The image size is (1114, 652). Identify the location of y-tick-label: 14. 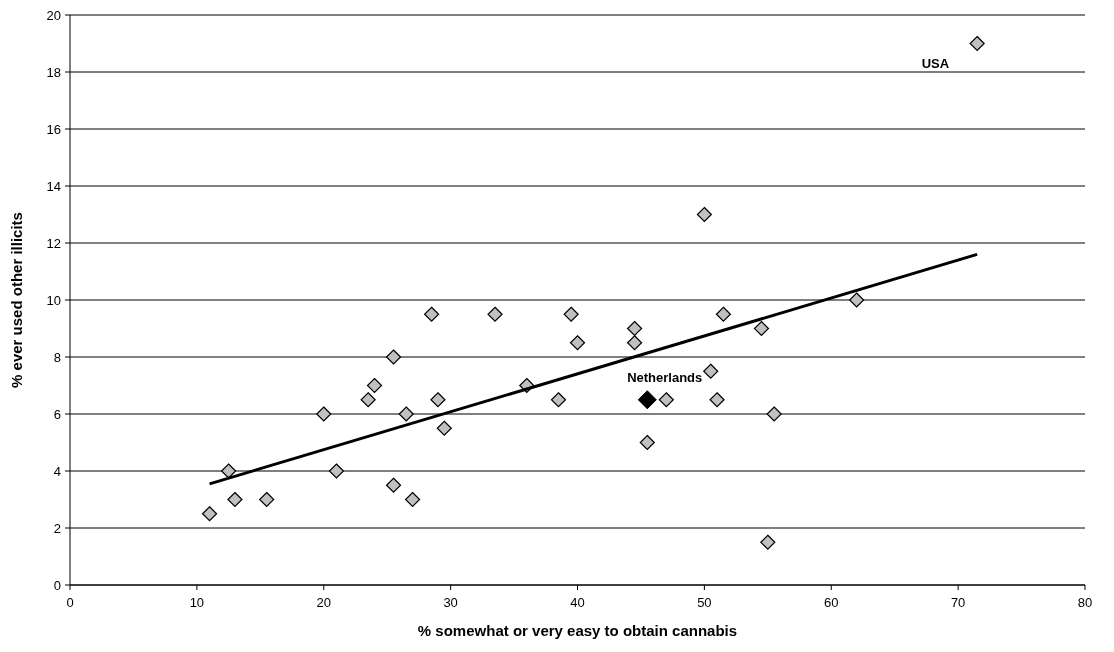
(53, 186).